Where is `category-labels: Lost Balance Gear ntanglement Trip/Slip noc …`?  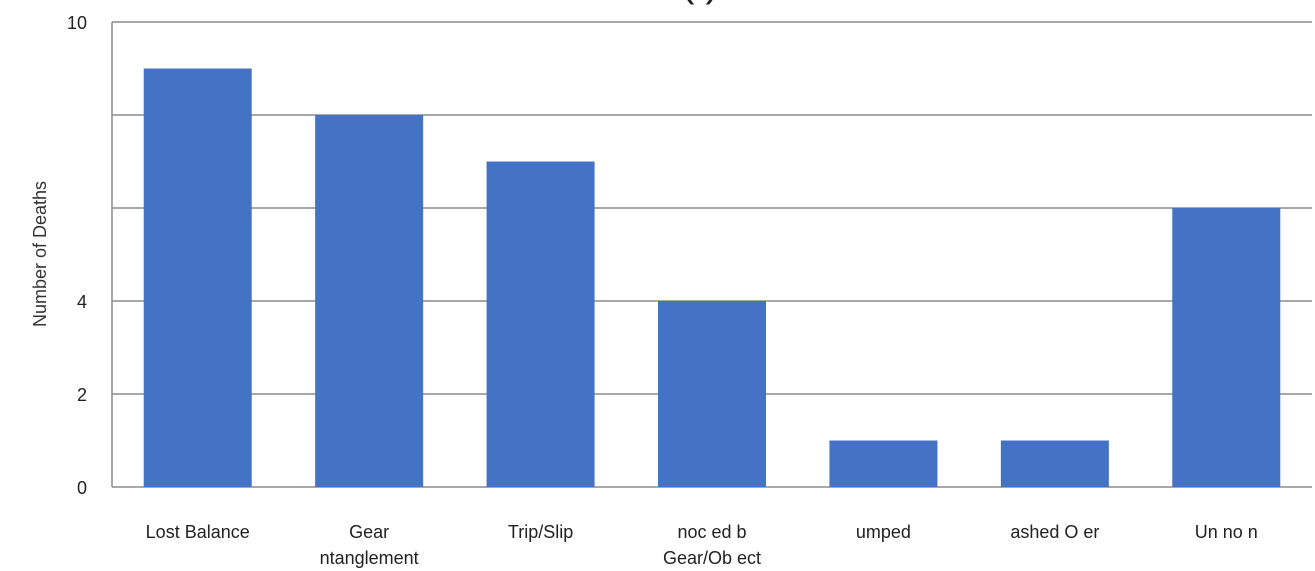 category-labels: Lost Balance Gear ntanglement Trip/Slip noc … is located at coordinates (702, 545).